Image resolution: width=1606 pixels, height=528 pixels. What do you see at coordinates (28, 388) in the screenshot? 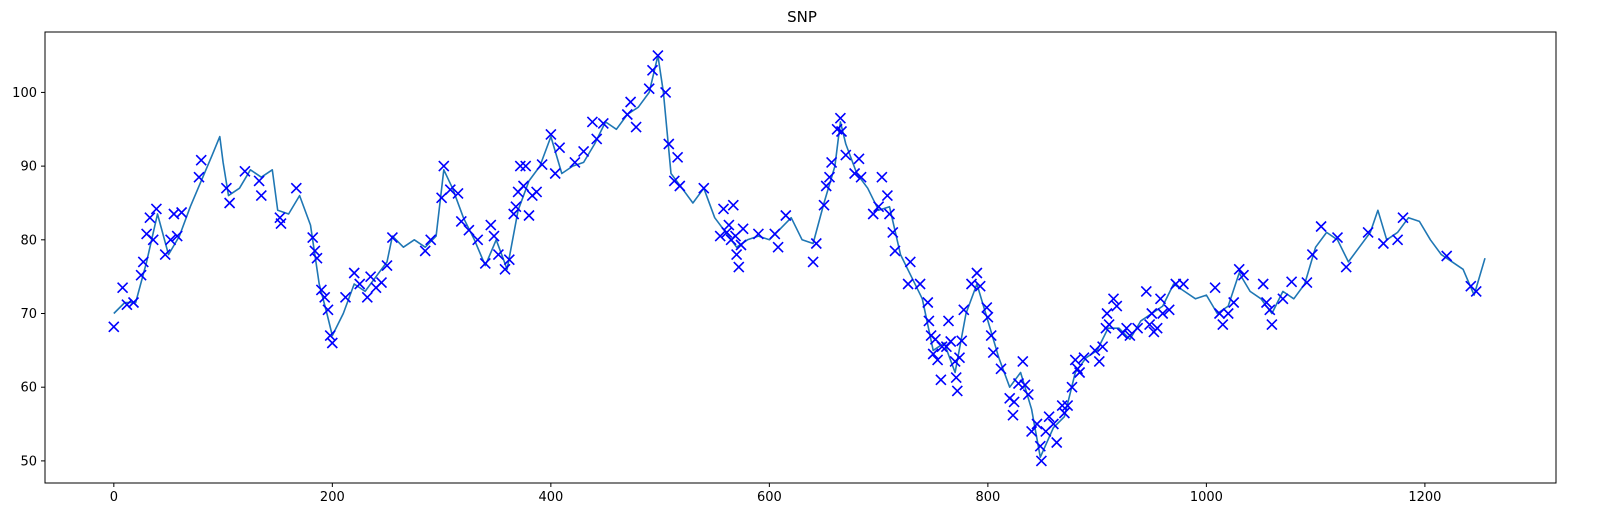
I see `y-tick-label: 60` at bounding box center [28, 388].